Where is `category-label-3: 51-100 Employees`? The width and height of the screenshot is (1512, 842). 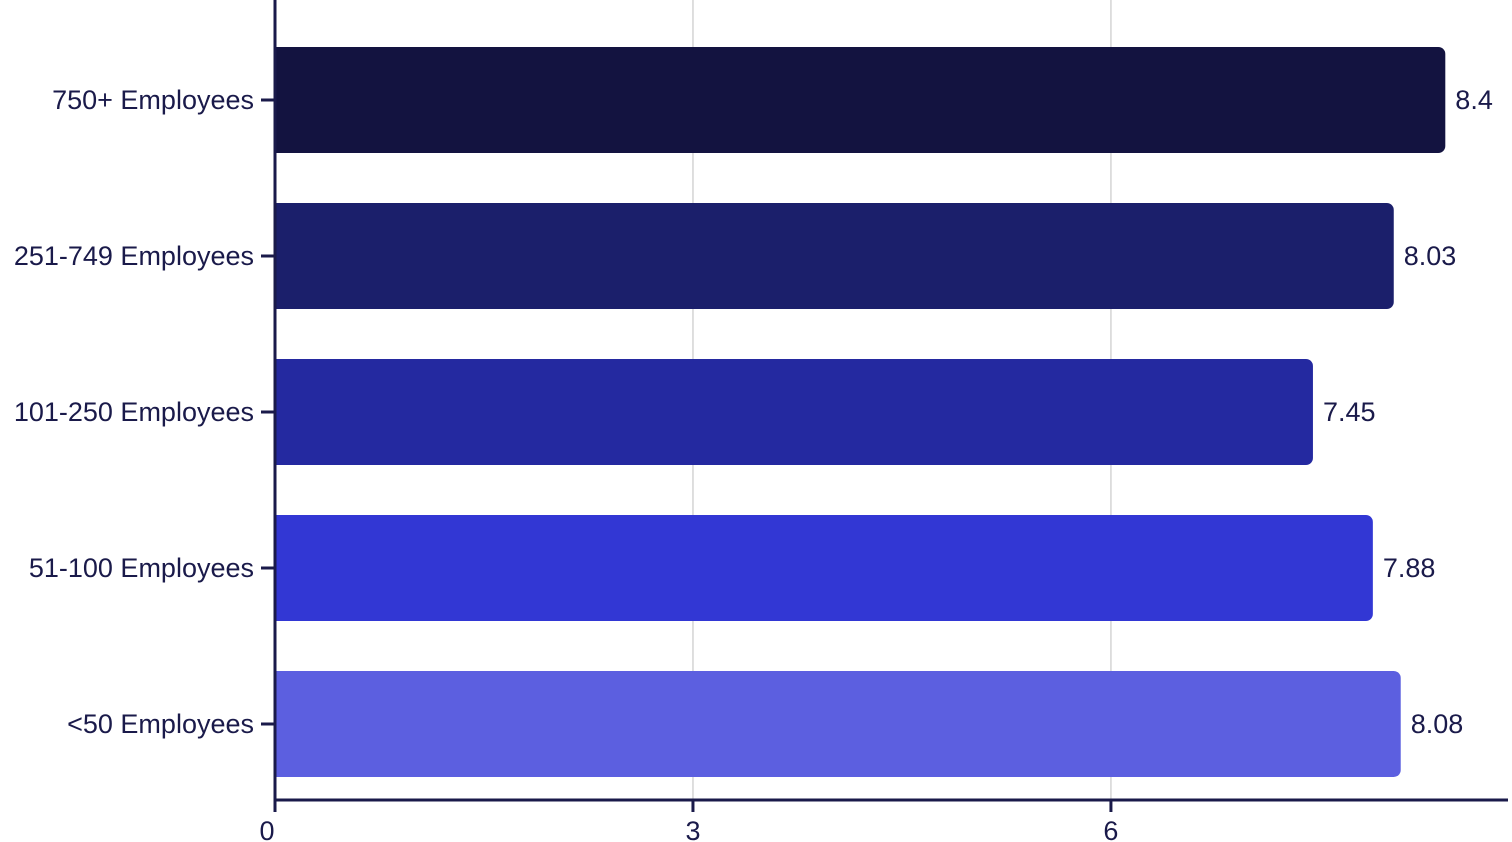 category-label-3: 51-100 Employees is located at coordinates (141, 568).